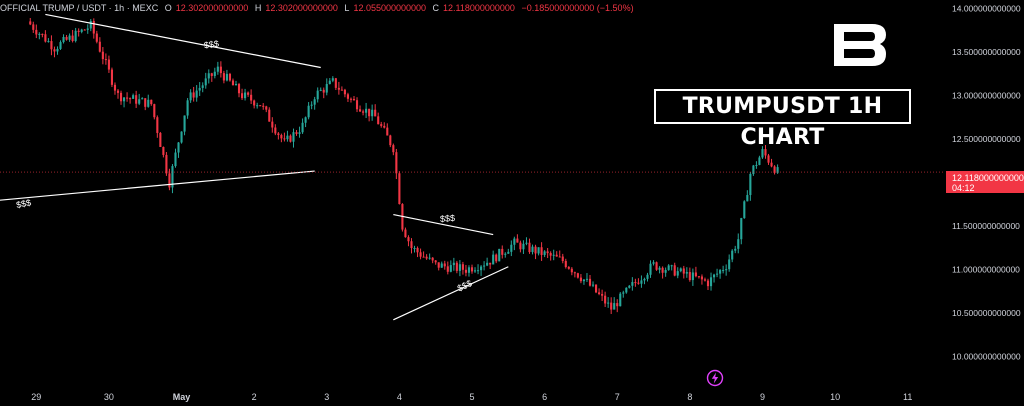 The width and height of the screenshot is (1024, 406). What do you see at coordinates (617, 397) in the screenshot?
I see `x-tick-label: 7` at bounding box center [617, 397].